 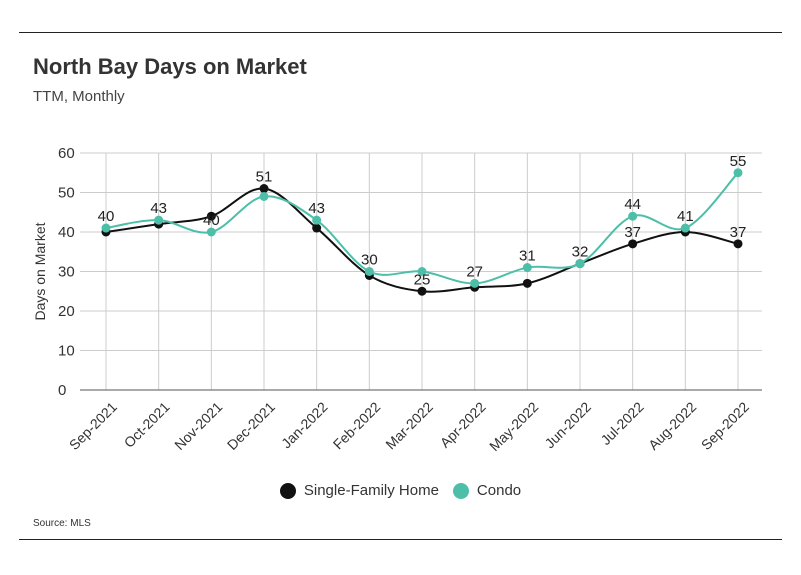 I want to click on y-tick-label: 30, so click(x=66, y=272).